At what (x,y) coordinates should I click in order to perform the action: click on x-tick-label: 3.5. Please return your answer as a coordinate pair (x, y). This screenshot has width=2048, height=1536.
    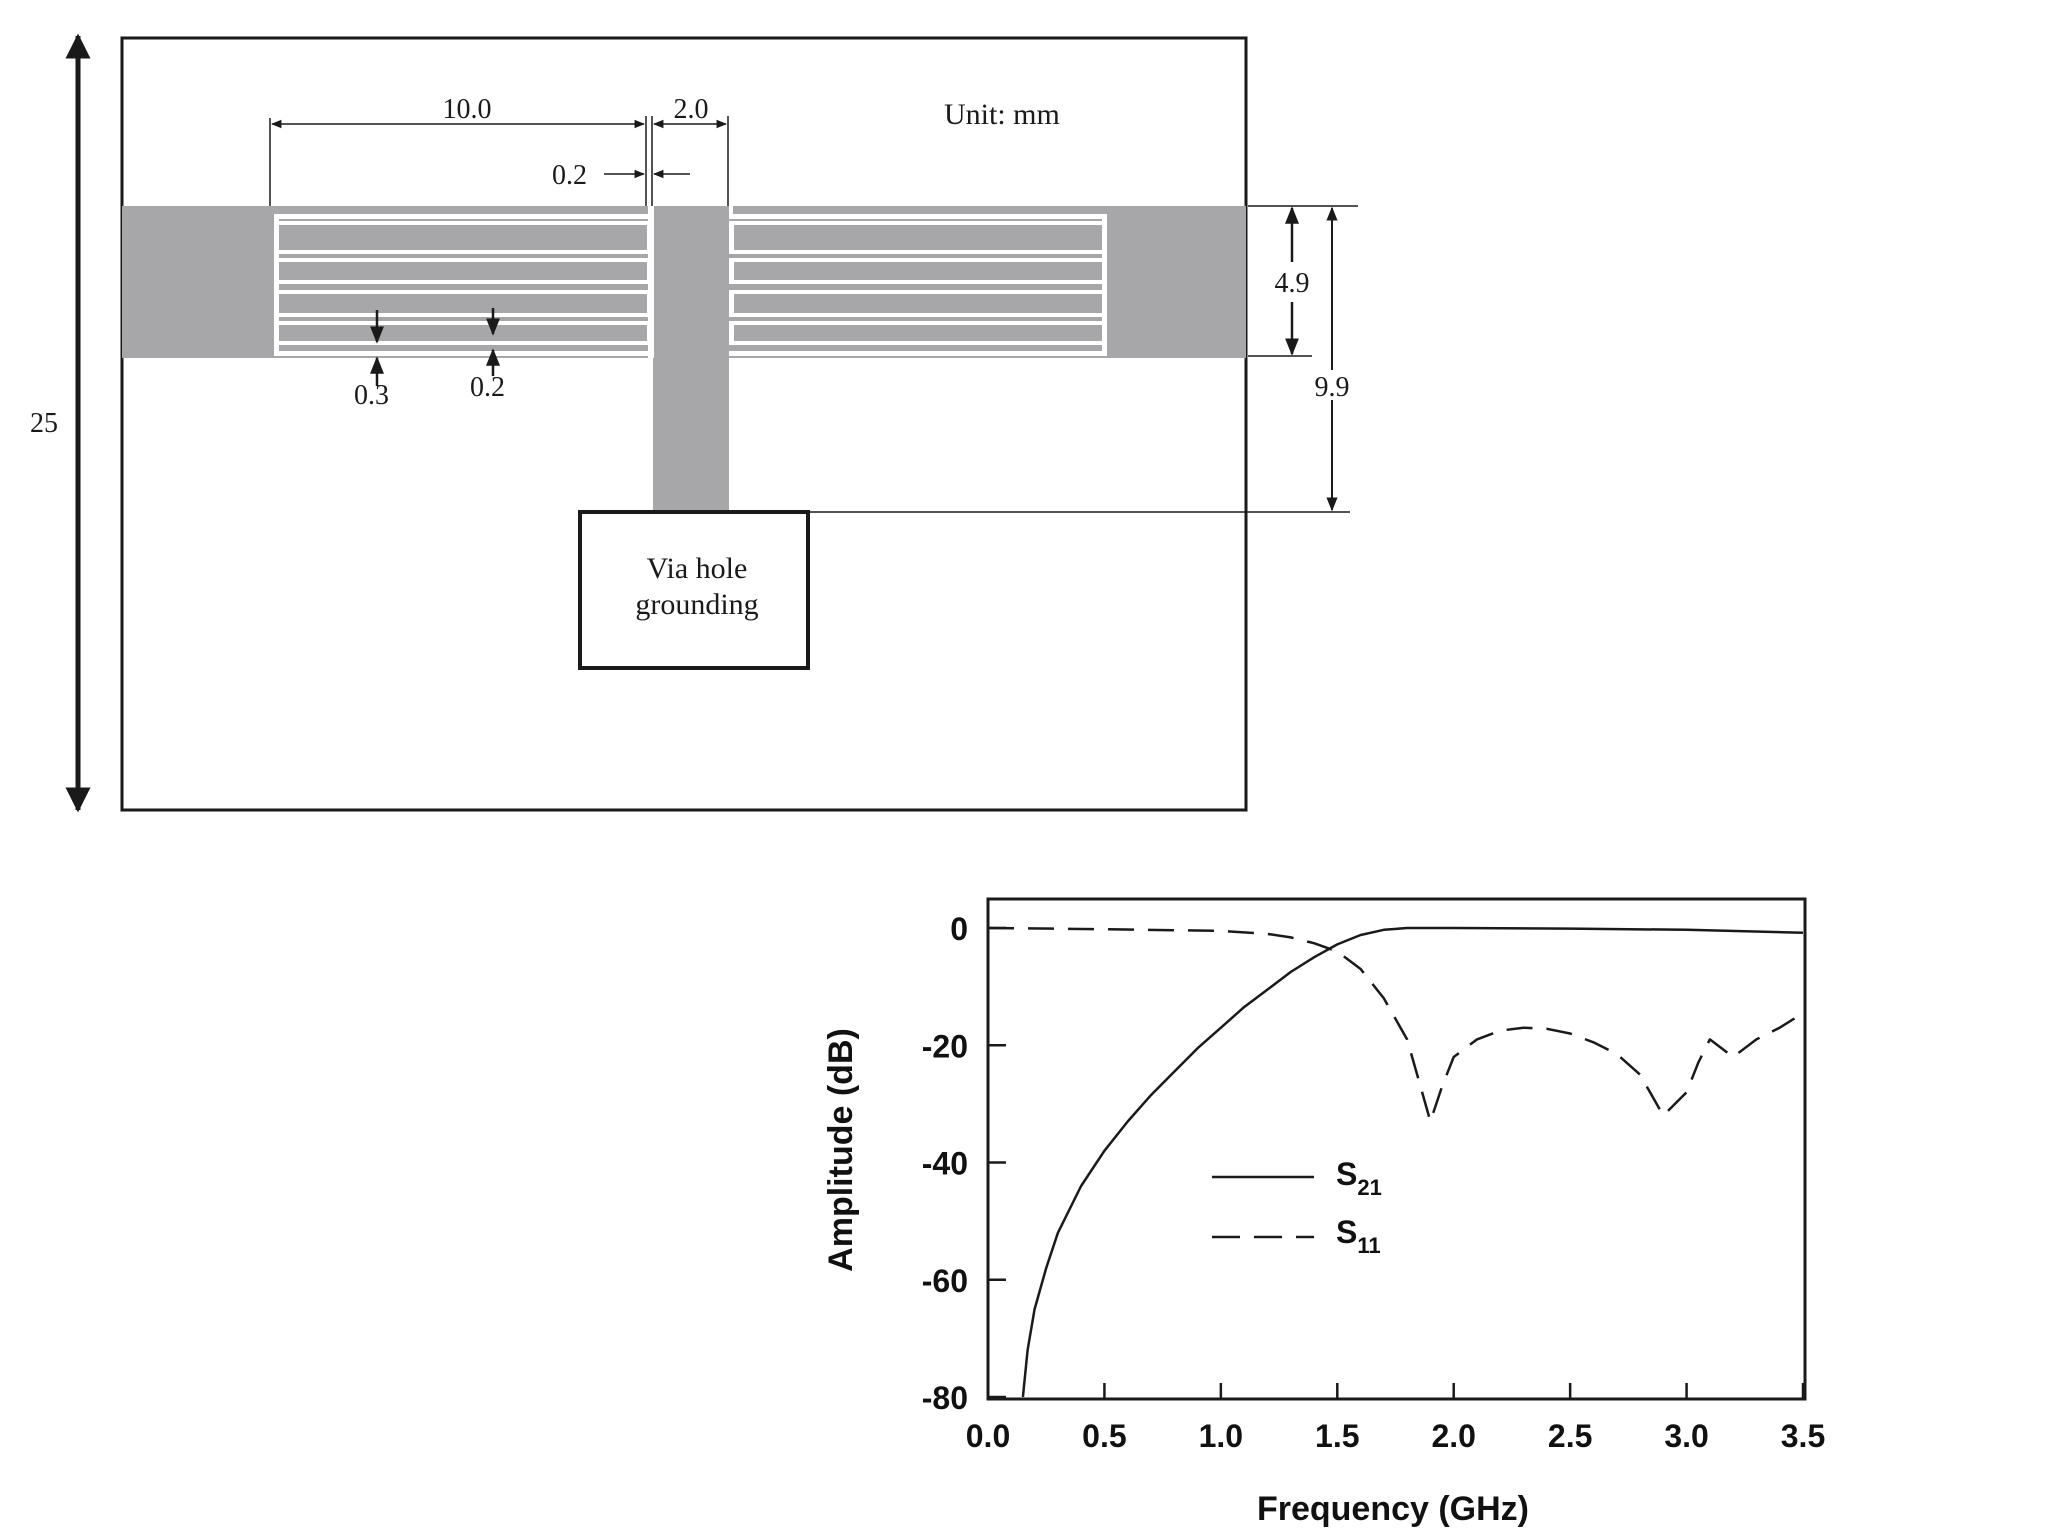
    Looking at the image, I should click on (1803, 1436).